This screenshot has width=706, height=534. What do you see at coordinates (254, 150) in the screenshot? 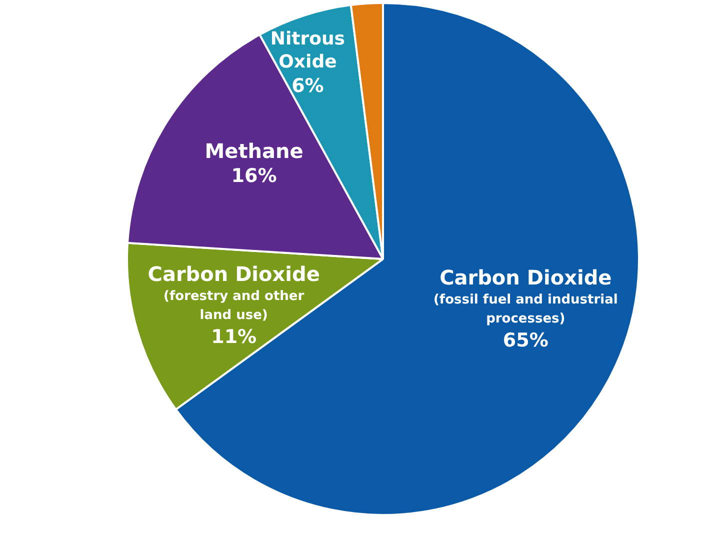
I see `slice-label: Methane` at bounding box center [254, 150].